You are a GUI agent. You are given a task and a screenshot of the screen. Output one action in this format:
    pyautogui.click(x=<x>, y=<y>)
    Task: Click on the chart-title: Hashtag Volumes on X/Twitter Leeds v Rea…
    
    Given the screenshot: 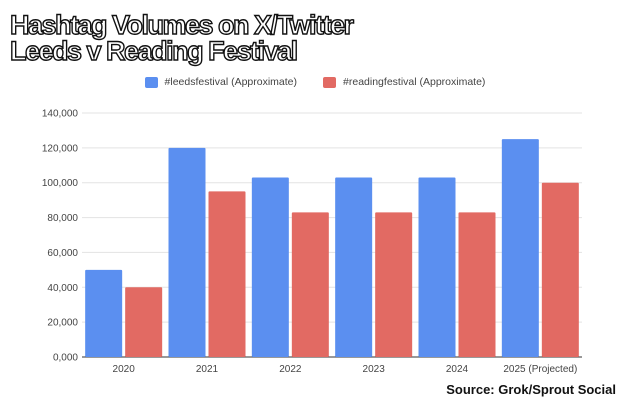 What is the action you would take?
    pyautogui.click(x=181, y=38)
    